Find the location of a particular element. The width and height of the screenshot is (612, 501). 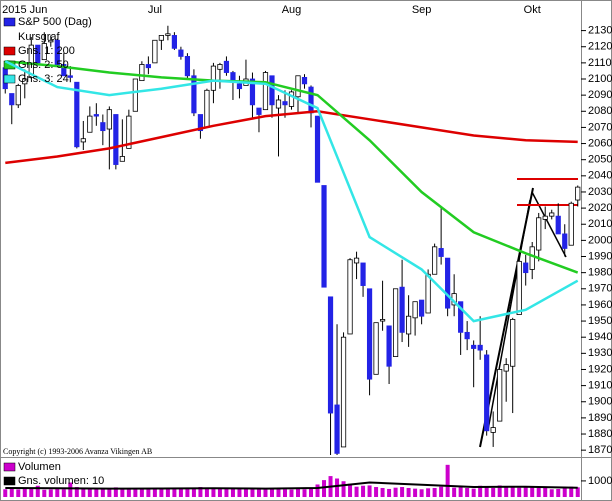

y-tick-label: 2050 is located at coordinates (600, 160).